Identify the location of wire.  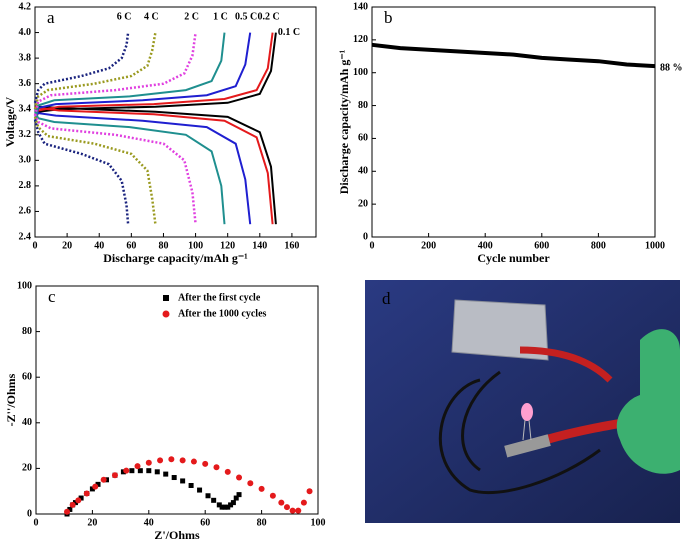
(519, 436).